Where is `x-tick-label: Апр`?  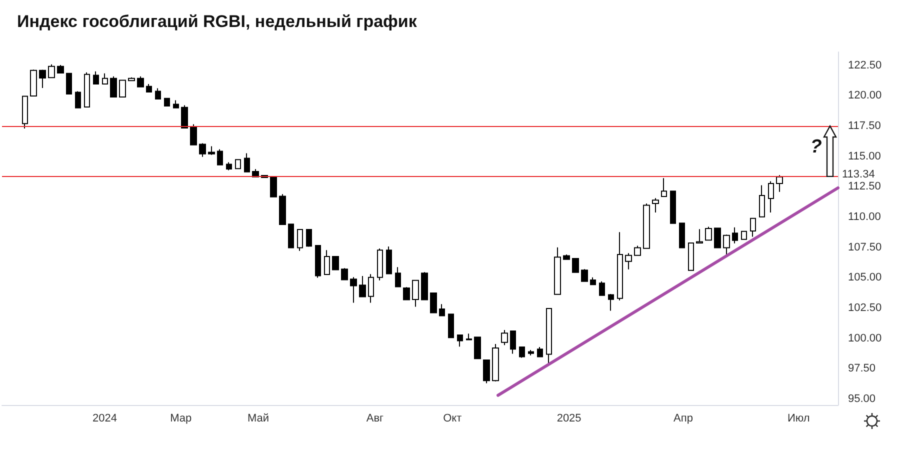
x-tick-label: Апр is located at coordinates (683, 418).